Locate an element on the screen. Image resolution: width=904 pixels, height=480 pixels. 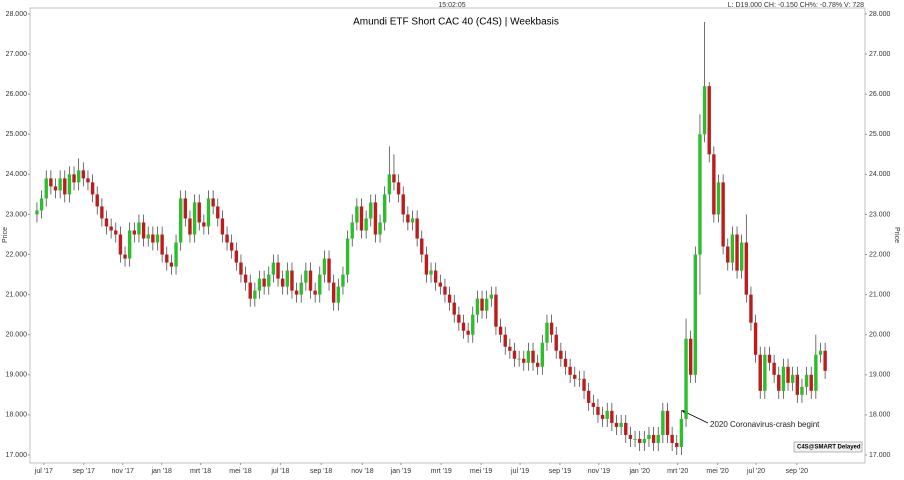
y2-tick-label: 22.000 is located at coordinates (880, 254).